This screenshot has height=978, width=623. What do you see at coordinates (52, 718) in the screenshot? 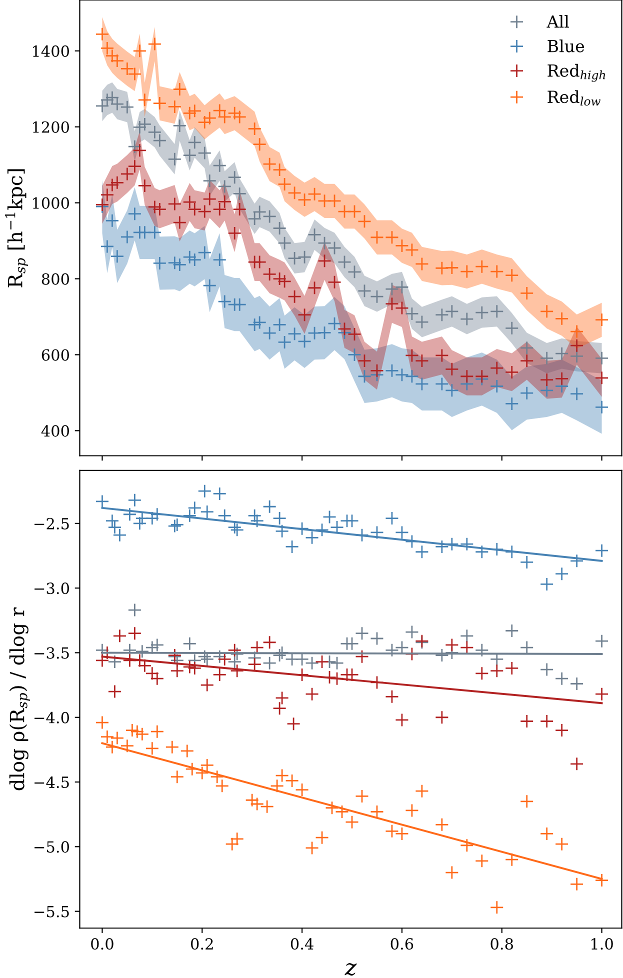
I see `y-tick-label: −4.0` at bounding box center [52, 718].